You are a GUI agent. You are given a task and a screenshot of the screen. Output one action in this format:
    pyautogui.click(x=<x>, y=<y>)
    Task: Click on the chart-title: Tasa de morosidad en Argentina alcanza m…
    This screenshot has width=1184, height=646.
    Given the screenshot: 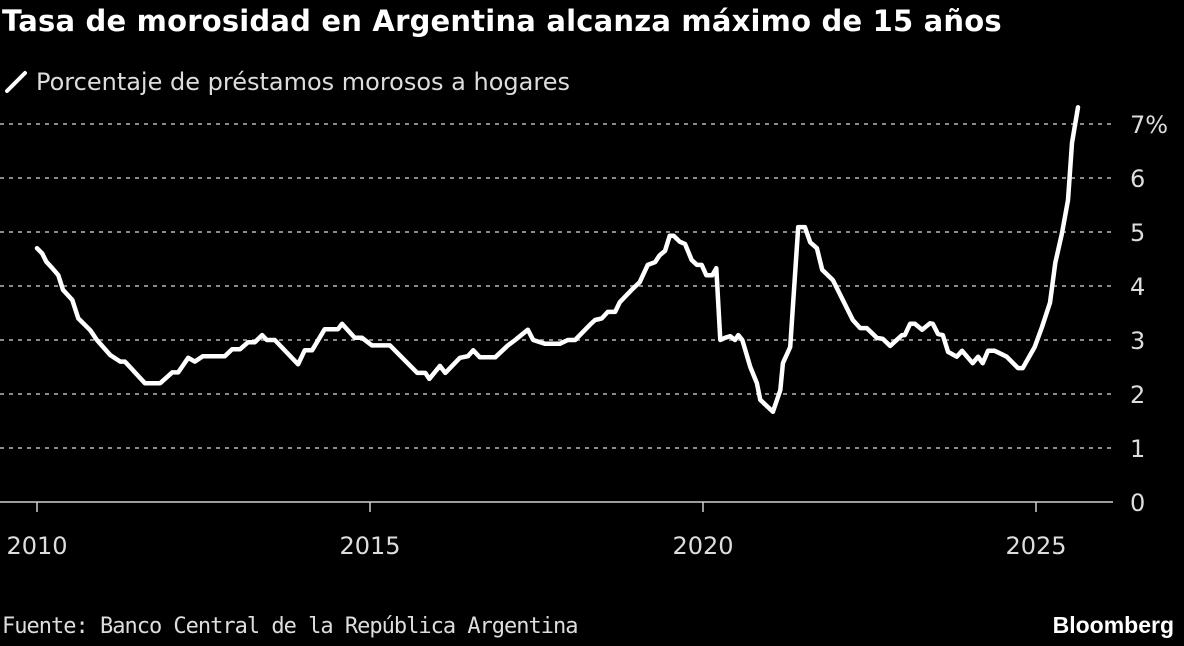 What is the action you would take?
    pyautogui.click(x=502, y=21)
    